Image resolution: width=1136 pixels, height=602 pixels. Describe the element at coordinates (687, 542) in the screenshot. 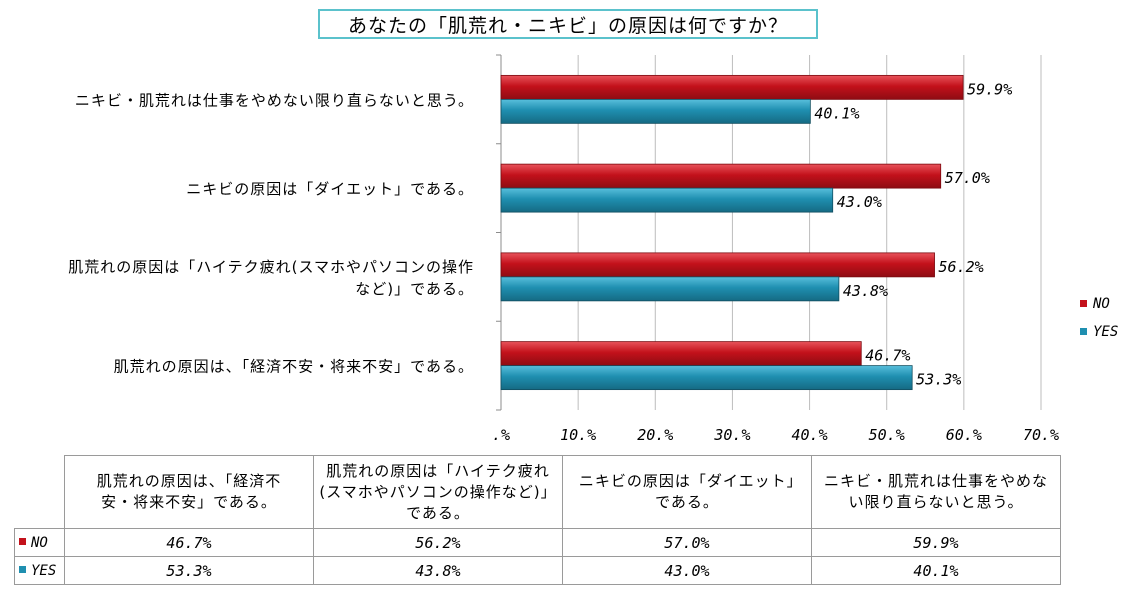

I see `table-cell: 57.0%` at that location.